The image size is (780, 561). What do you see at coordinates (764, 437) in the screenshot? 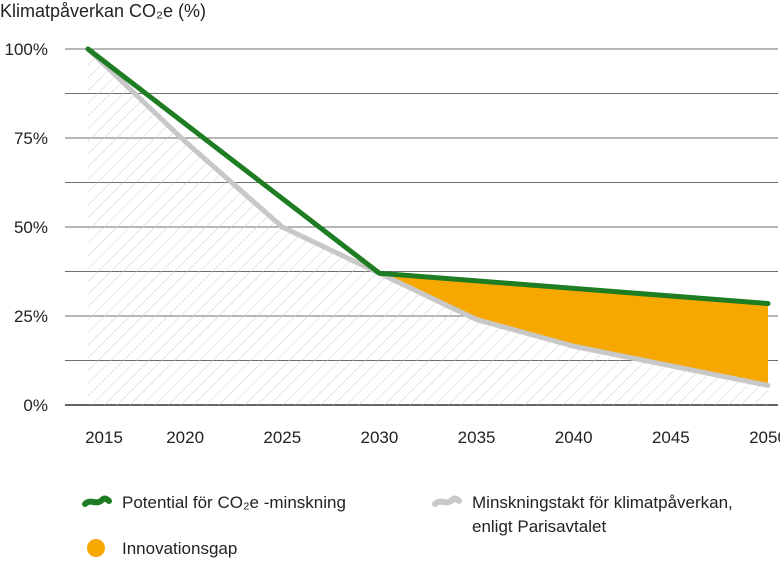
I see `x-tick-label: 2050` at bounding box center [764, 437].